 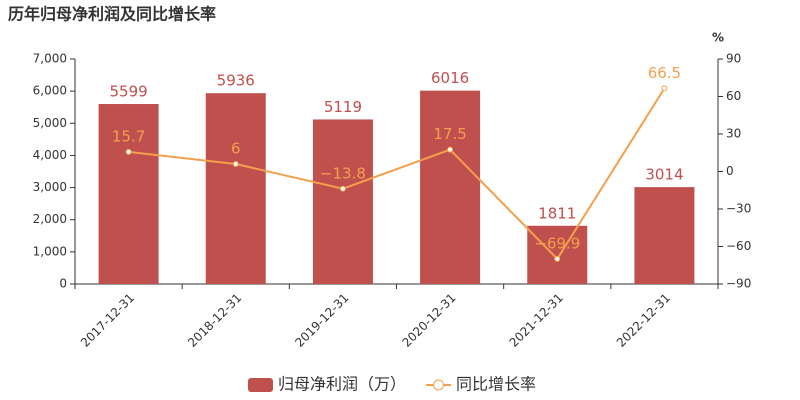 What do you see at coordinates (128, 136) in the screenshot?
I see `line-value-label: 15.7` at bounding box center [128, 136].